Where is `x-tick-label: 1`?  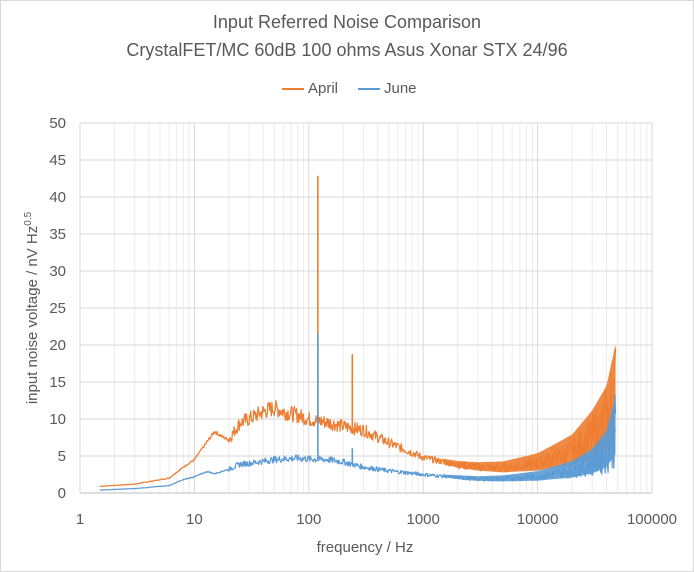 x-tick-label: 1 is located at coordinates (80, 519).